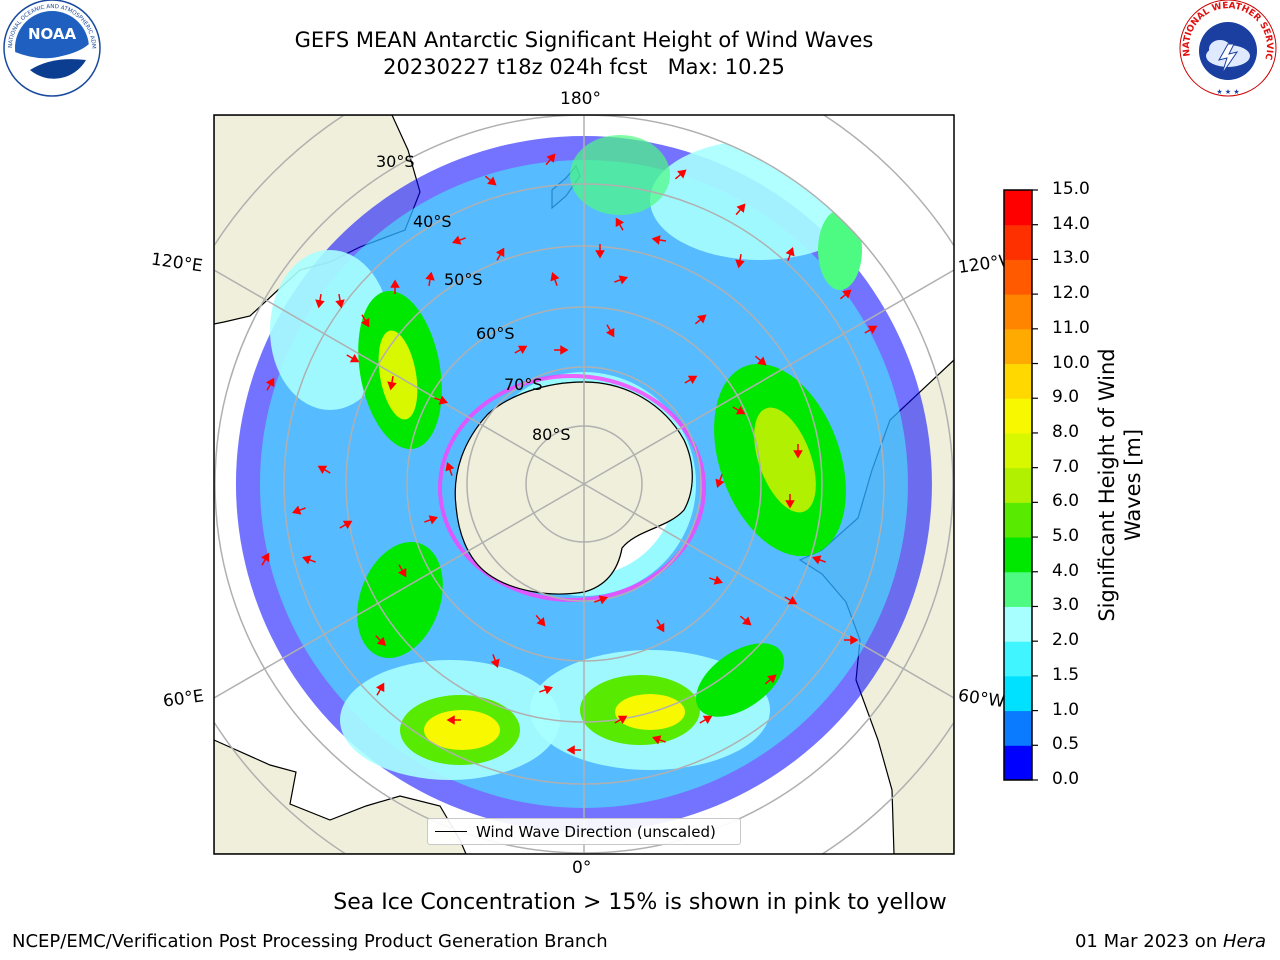  Describe the element at coordinates (1066, 640) in the screenshot. I see `colorbar-tick-label: 2.0` at that location.